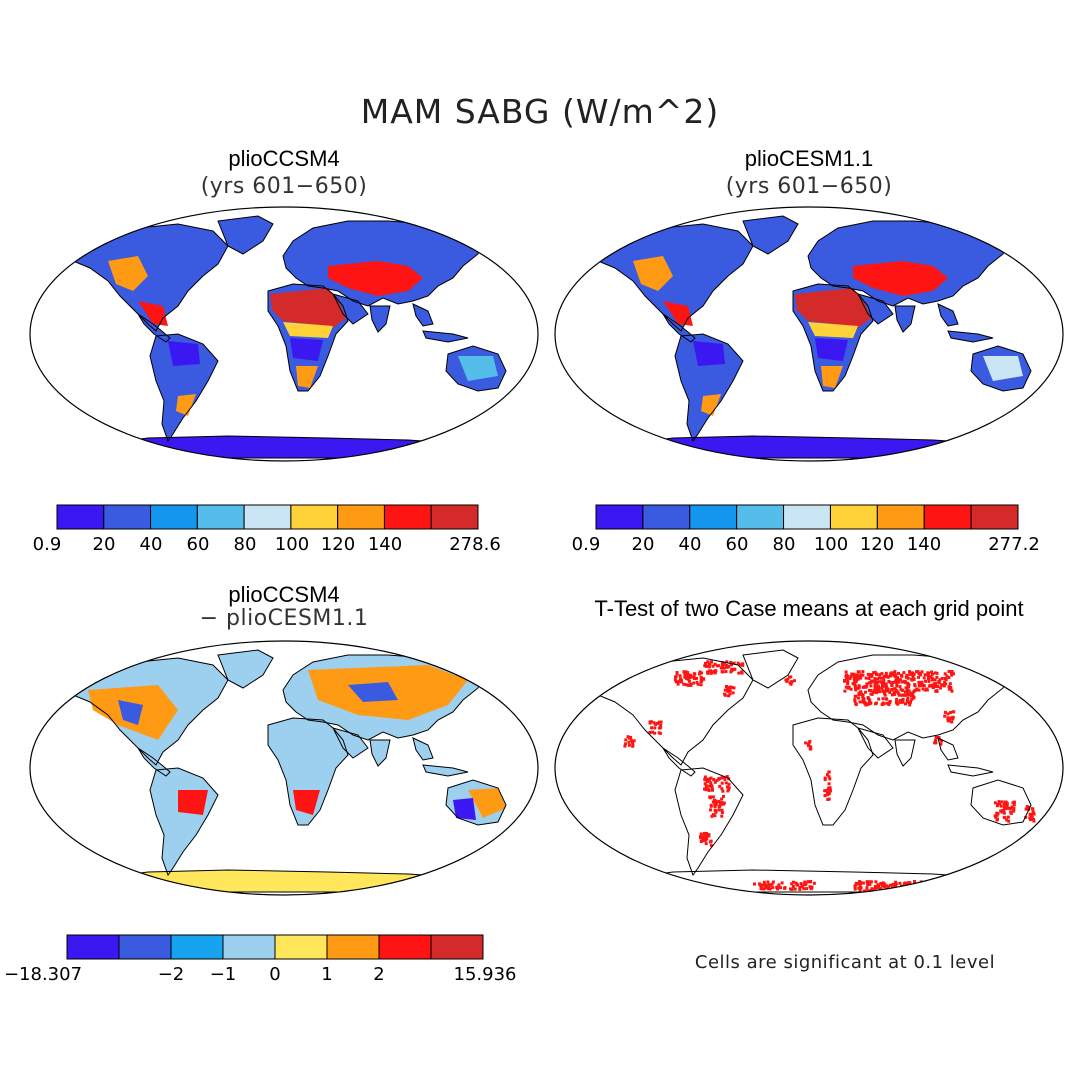  I want to click on panel1-subtitle: (yrs 601−650), so click(284, 186).